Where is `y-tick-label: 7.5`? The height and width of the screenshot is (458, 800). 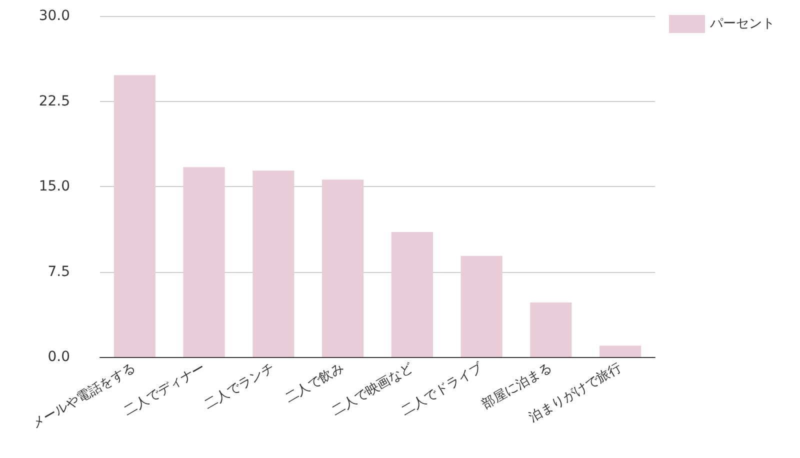
y-tick-label: 7.5 is located at coordinates (59, 272).